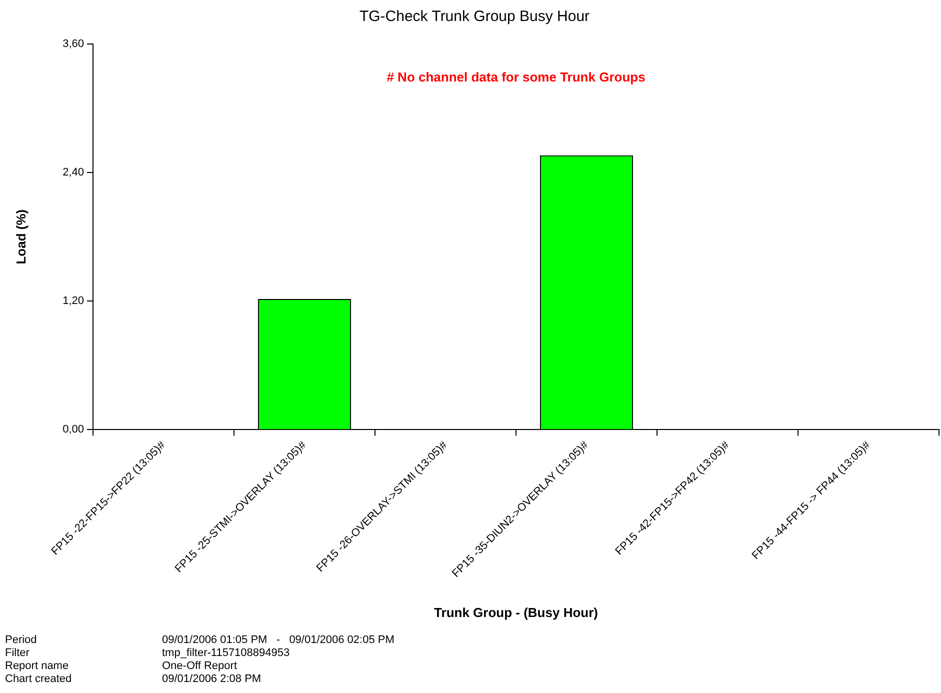 The width and height of the screenshot is (941, 693). I want to click on text: 09/01/2006 01:05 PM - 09/01/2006 02:05 PM, so click(278, 640).